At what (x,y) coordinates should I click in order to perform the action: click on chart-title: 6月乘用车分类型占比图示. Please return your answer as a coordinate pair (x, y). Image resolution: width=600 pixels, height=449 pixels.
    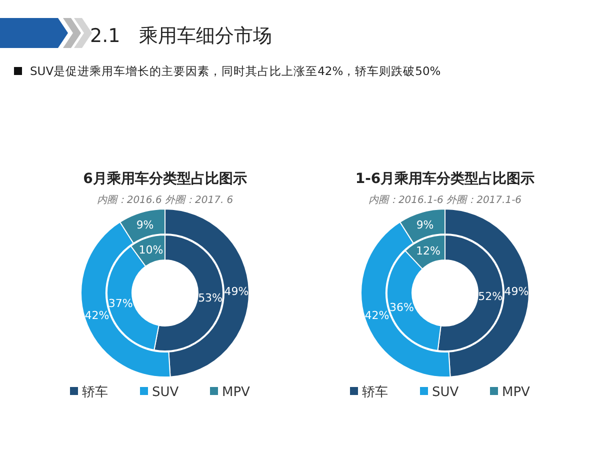
    Looking at the image, I should click on (165, 178).